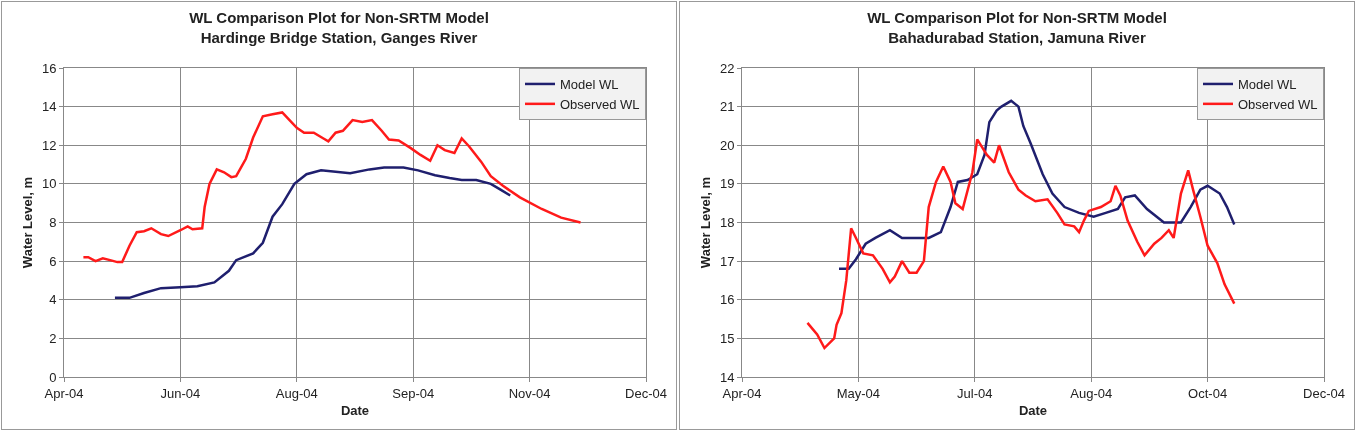 This screenshot has height=431, width=1357. Describe the element at coordinates (53, 223) in the screenshot. I see `y-tick-label: 8` at that location.